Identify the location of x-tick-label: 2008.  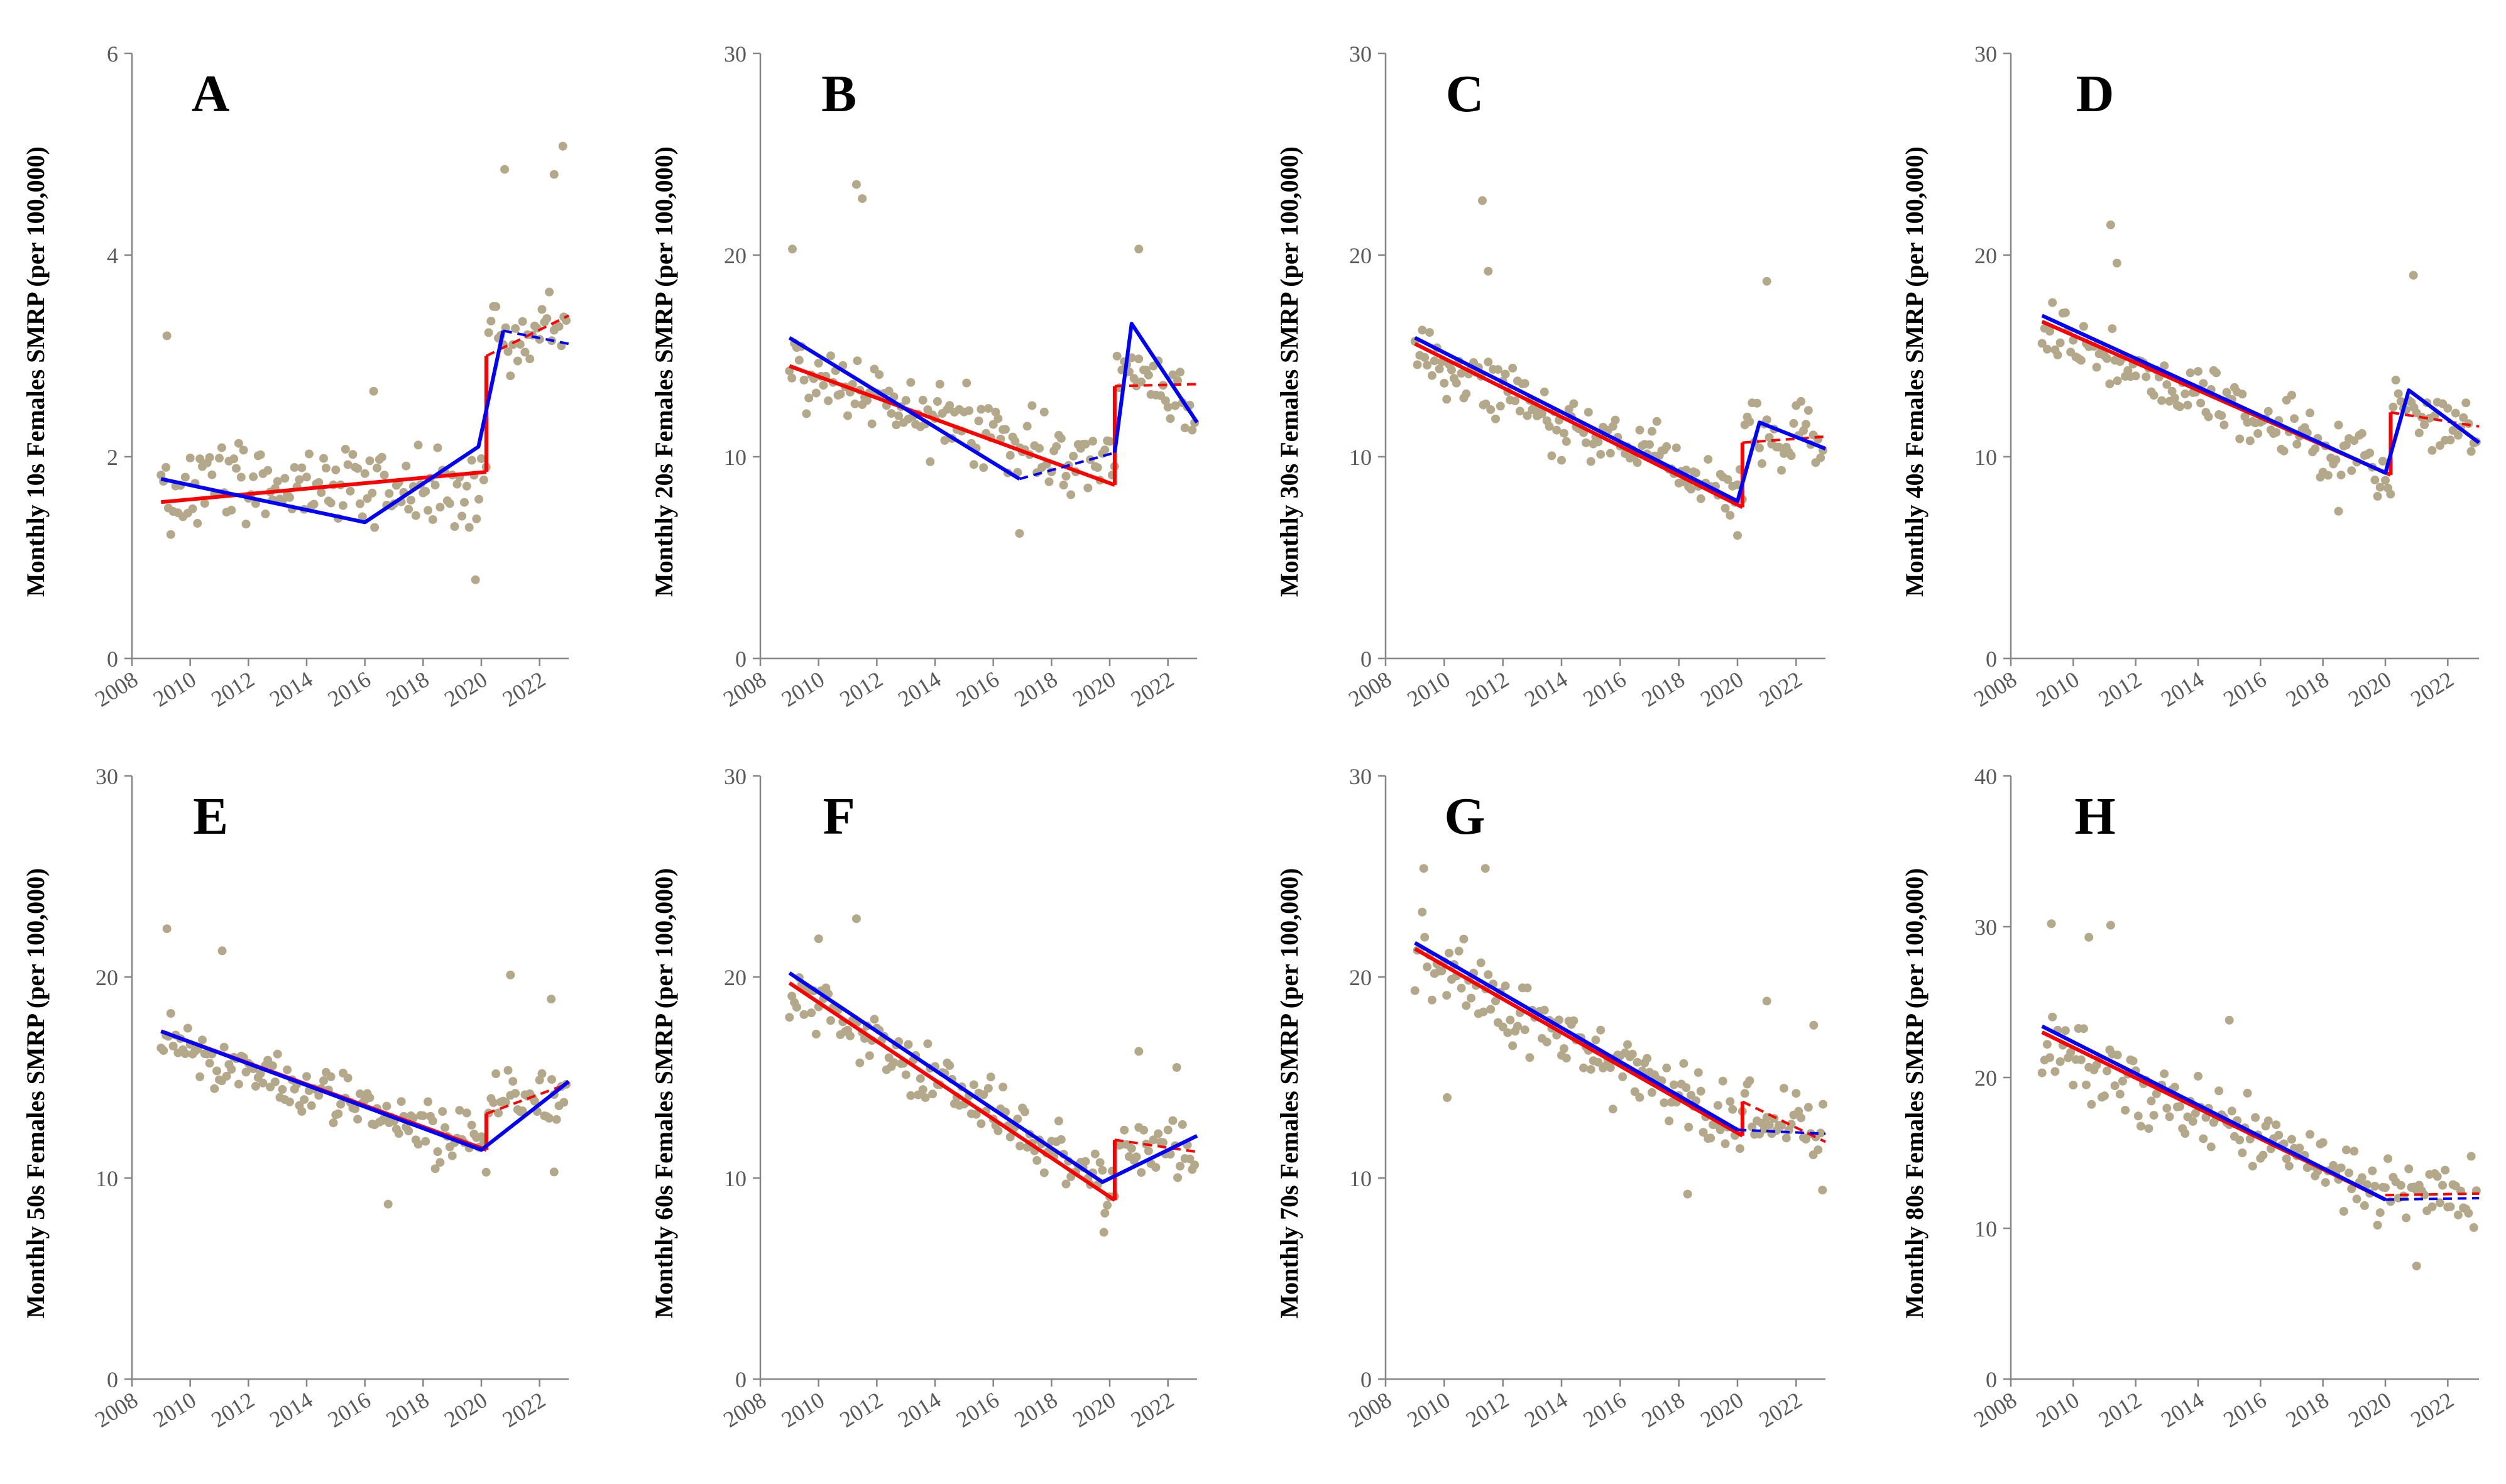
(116, 1409).